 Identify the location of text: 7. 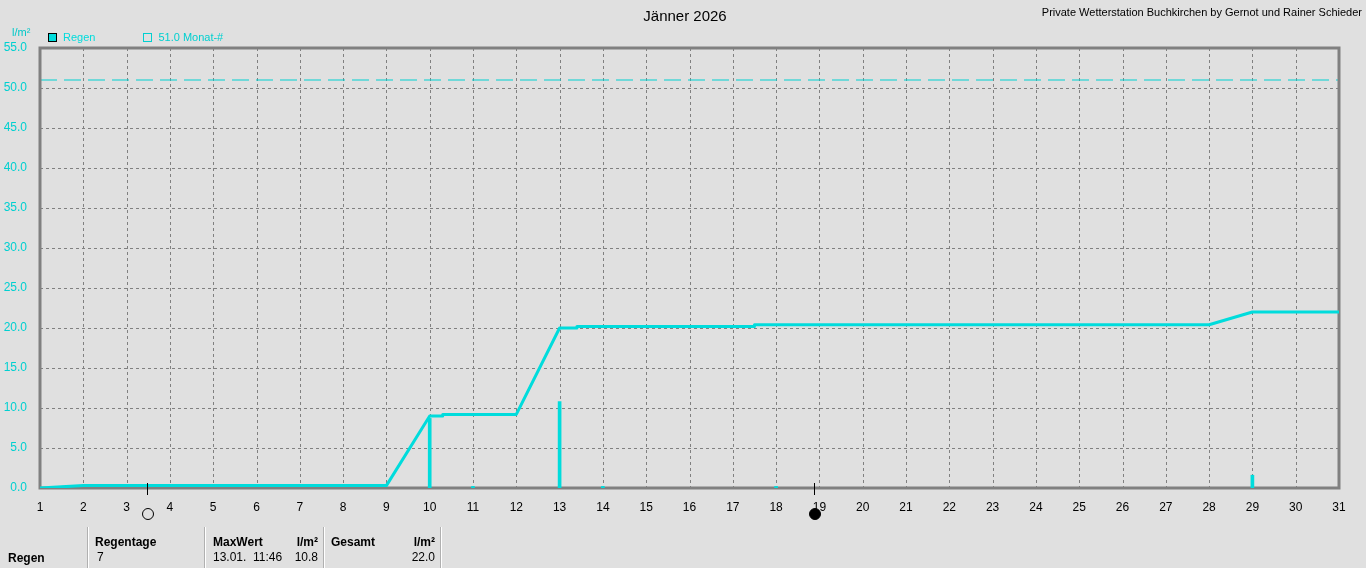
(100, 557).